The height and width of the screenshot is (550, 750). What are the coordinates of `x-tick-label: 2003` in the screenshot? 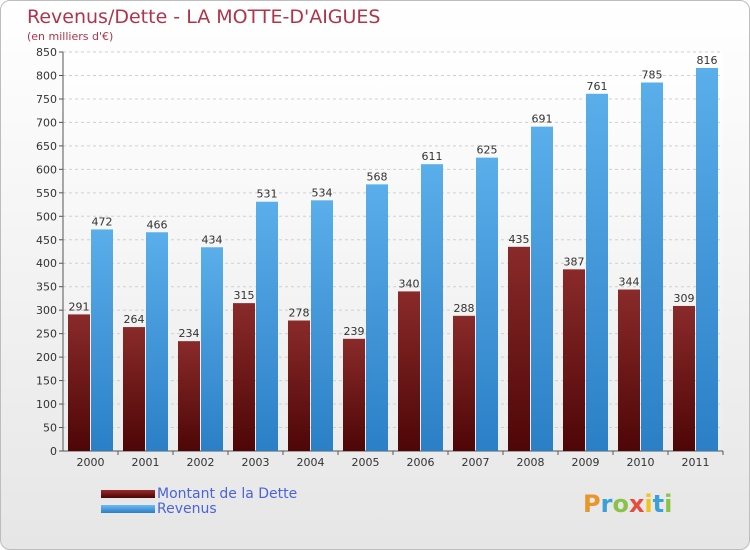 It's located at (256, 462).